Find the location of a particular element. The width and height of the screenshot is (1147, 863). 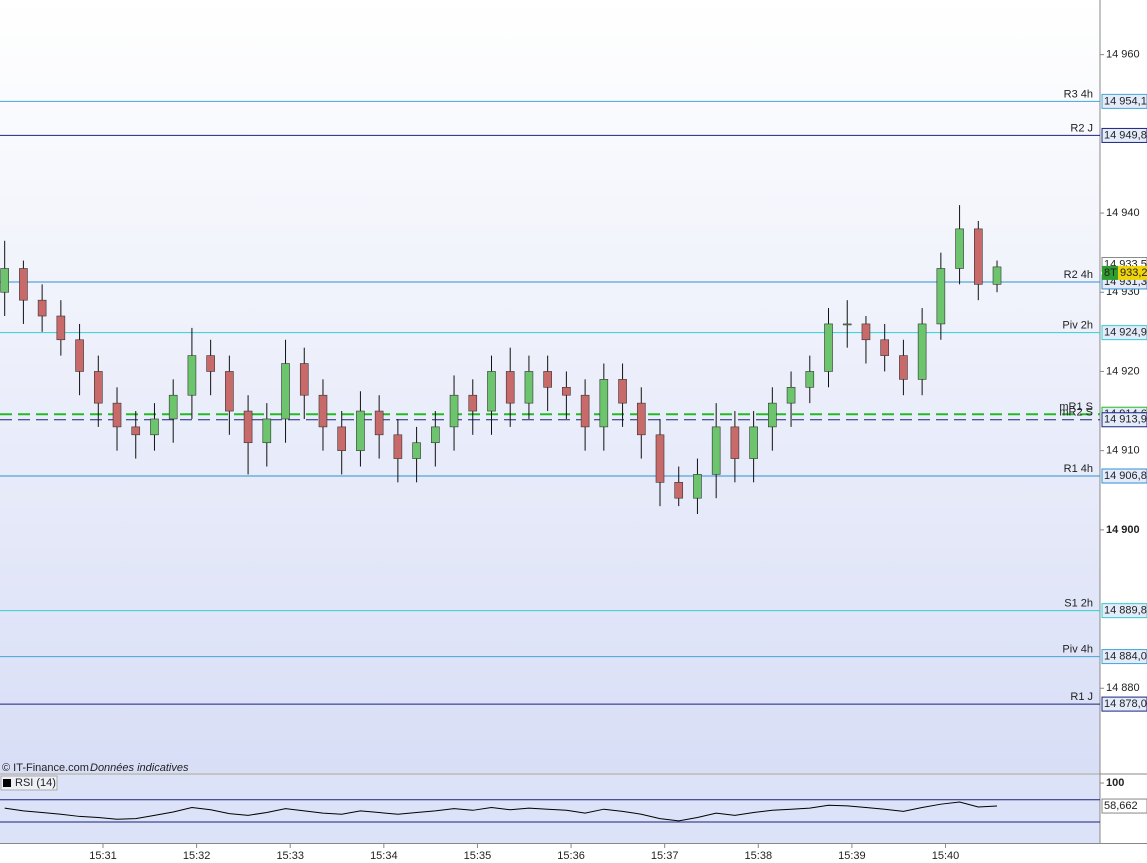

level-name: S1 2h is located at coordinates (1078, 604).